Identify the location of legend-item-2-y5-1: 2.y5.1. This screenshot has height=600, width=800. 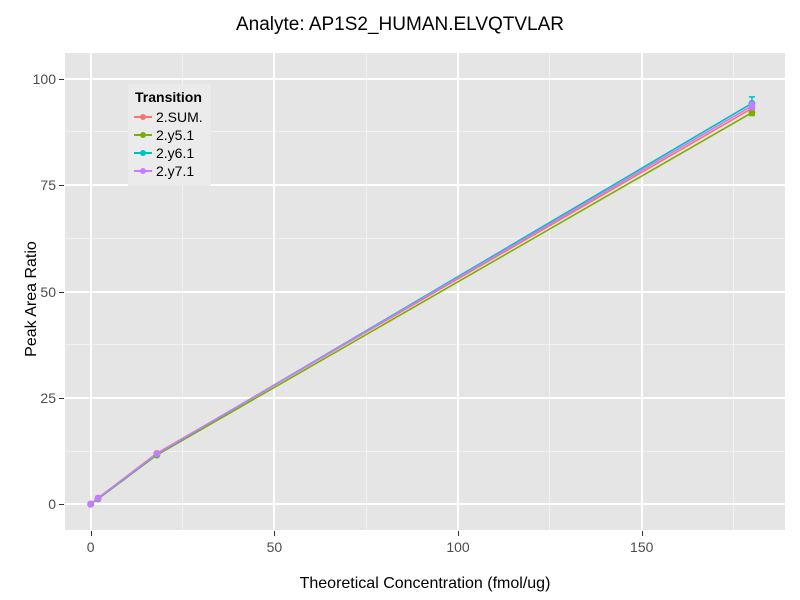
(168, 135).